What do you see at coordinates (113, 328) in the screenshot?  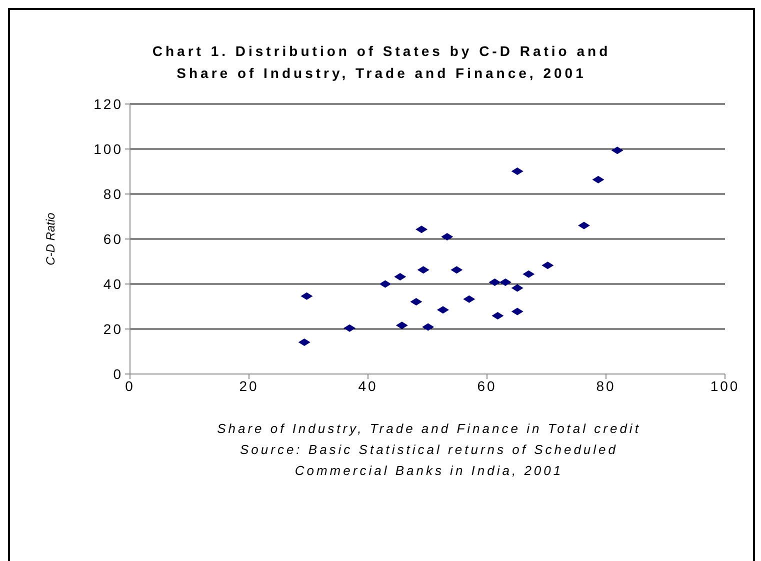 I see `y-tick-label: 20` at bounding box center [113, 328].